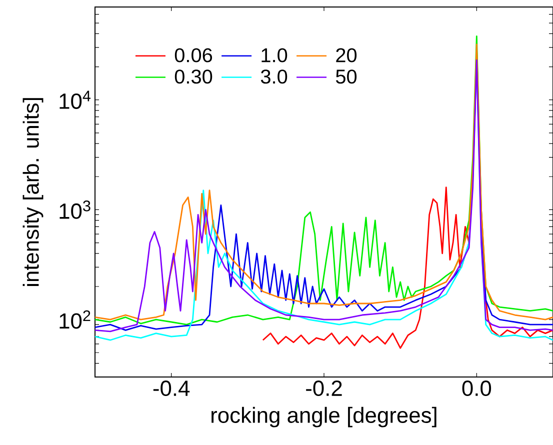  What do you see at coordinates (346, 77) in the screenshot?
I see `legend-label: 50` at bounding box center [346, 77].